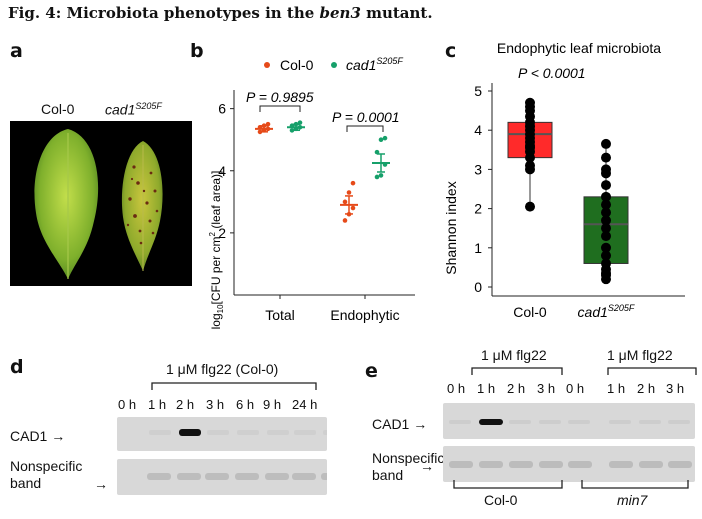 The height and width of the screenshot is (519, 702). I want to click on c-pvalue: P < 0.0001, so click(552, 73).